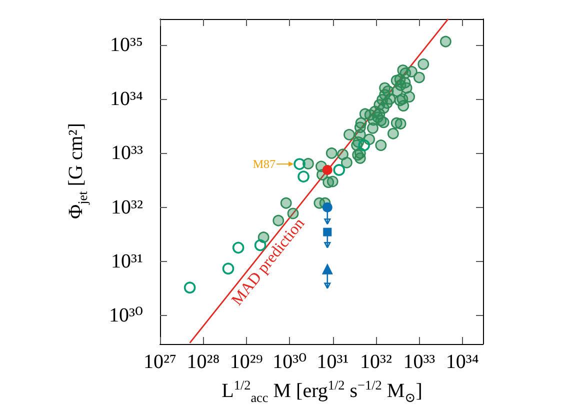  What do you see at coordinates (127, 153) in the screenshot?
I see `y-tick-label: 10³³` at bounding box center [127, 153].